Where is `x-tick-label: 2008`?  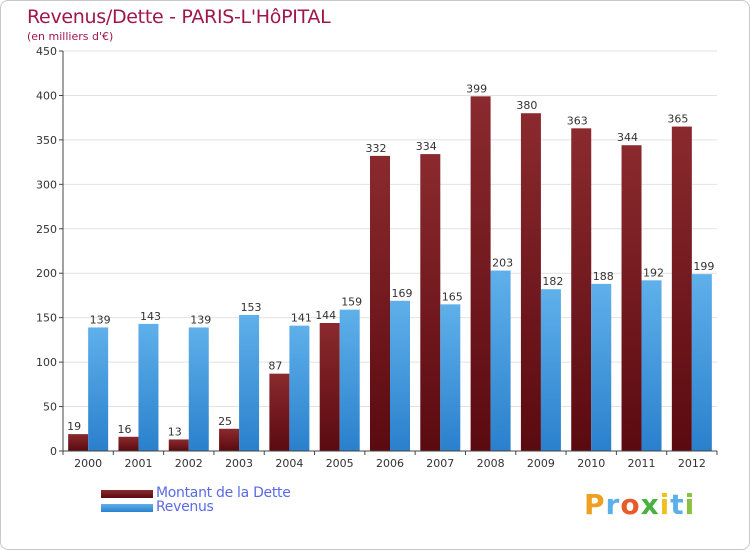 x-tick-label: 2008 is located at coordinates (491, 463).